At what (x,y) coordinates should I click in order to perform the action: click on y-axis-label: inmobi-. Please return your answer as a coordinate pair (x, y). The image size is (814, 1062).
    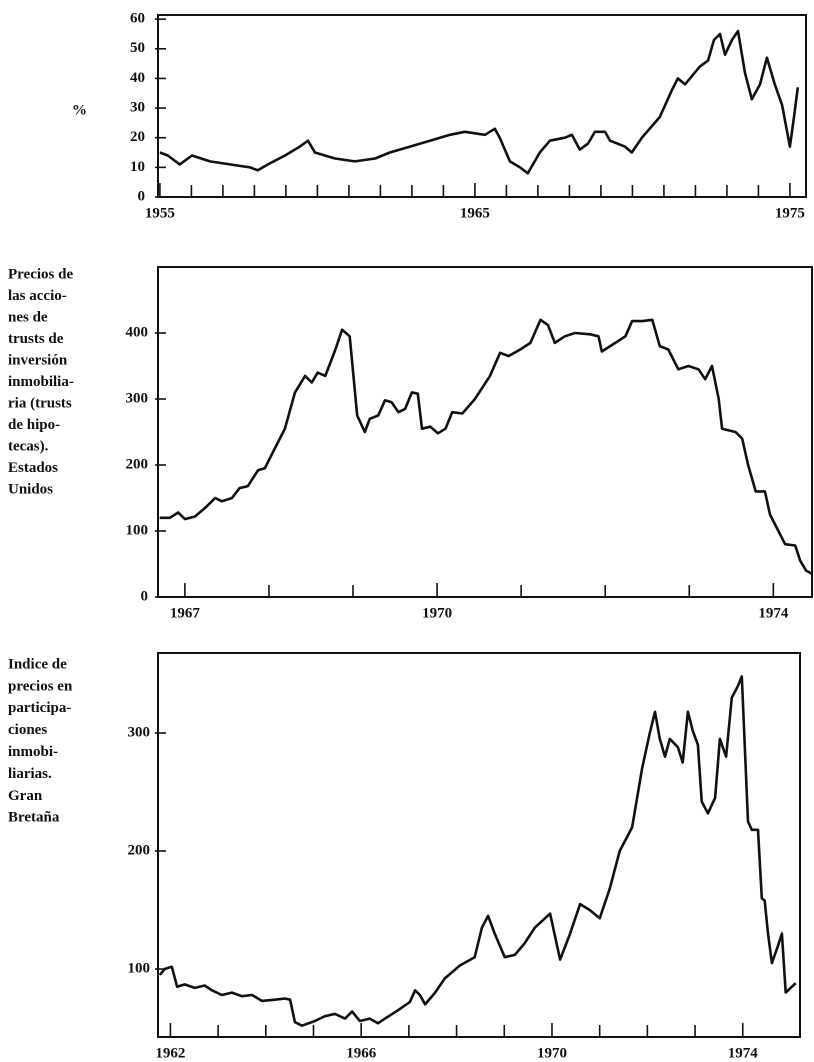
    Looking at the image, I should click on (33, 752).